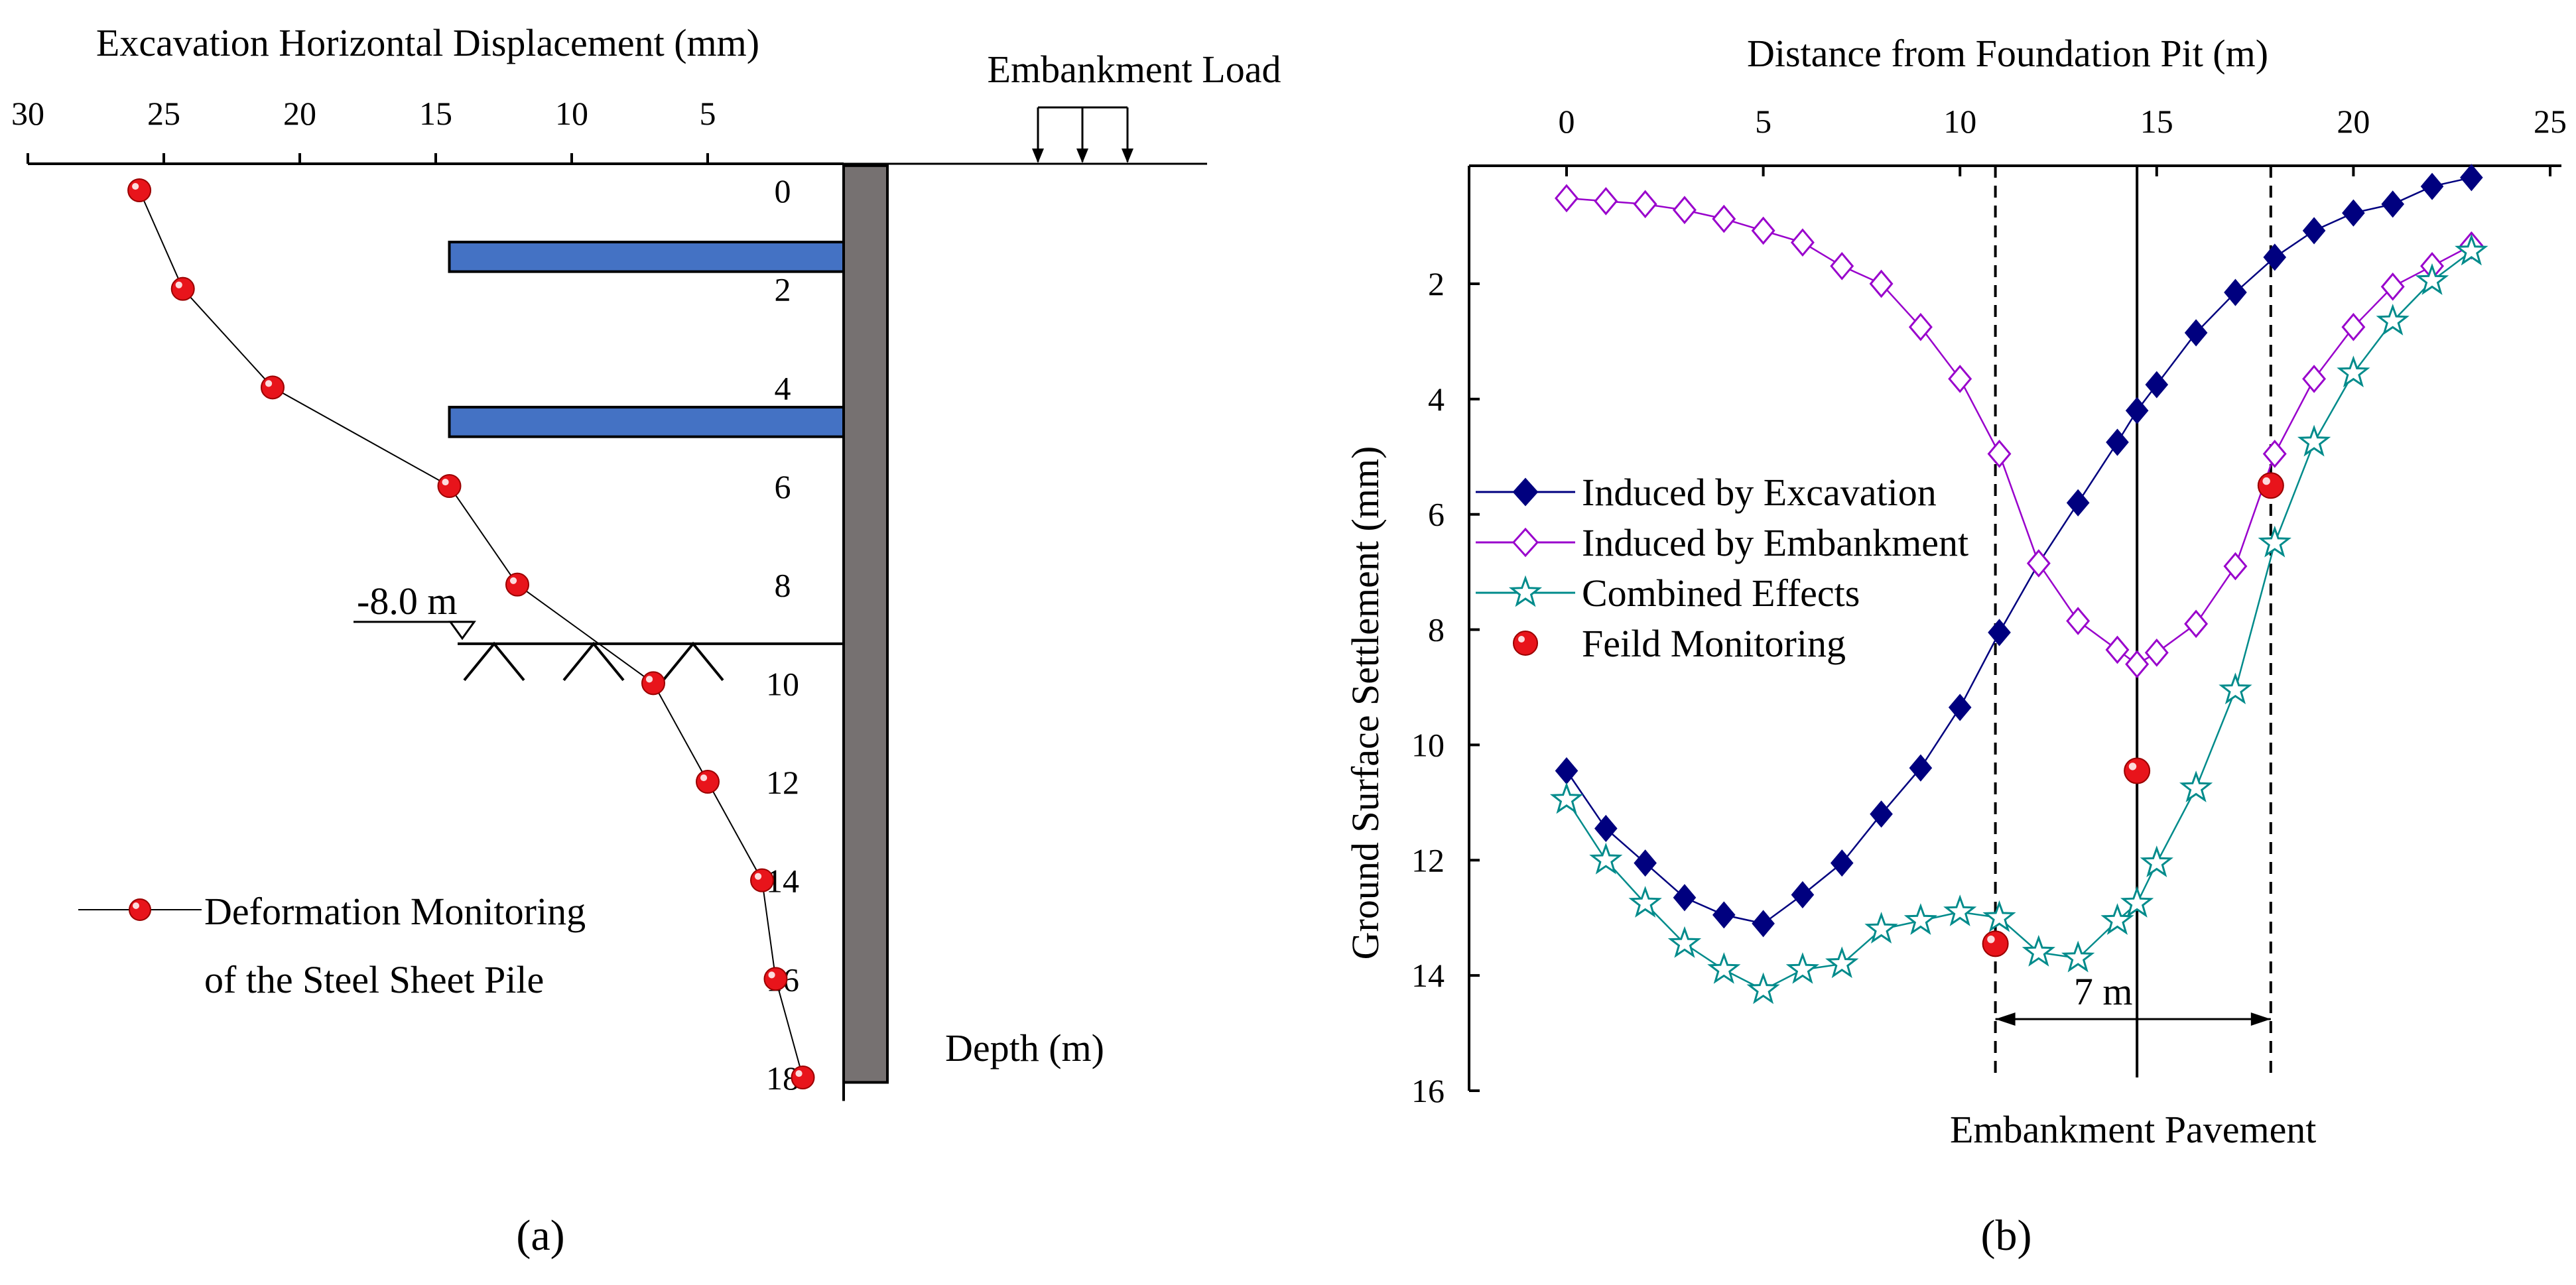 The image size is (2576, 1285). What do you see at coordinates (1525, 542) in the screenshot?
I see `legend-embankment-marker` at bounding box center [1525, 542].